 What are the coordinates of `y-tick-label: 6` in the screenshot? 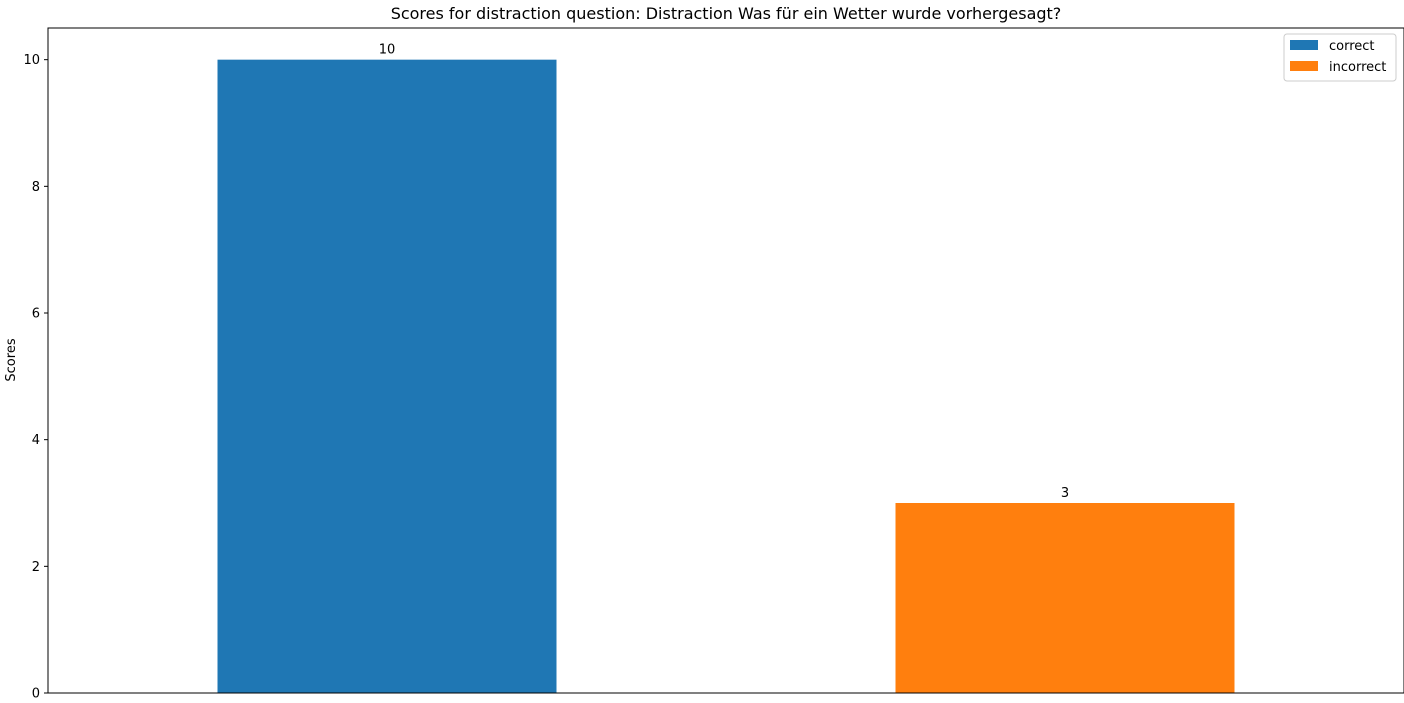 It's located at (36, 314).